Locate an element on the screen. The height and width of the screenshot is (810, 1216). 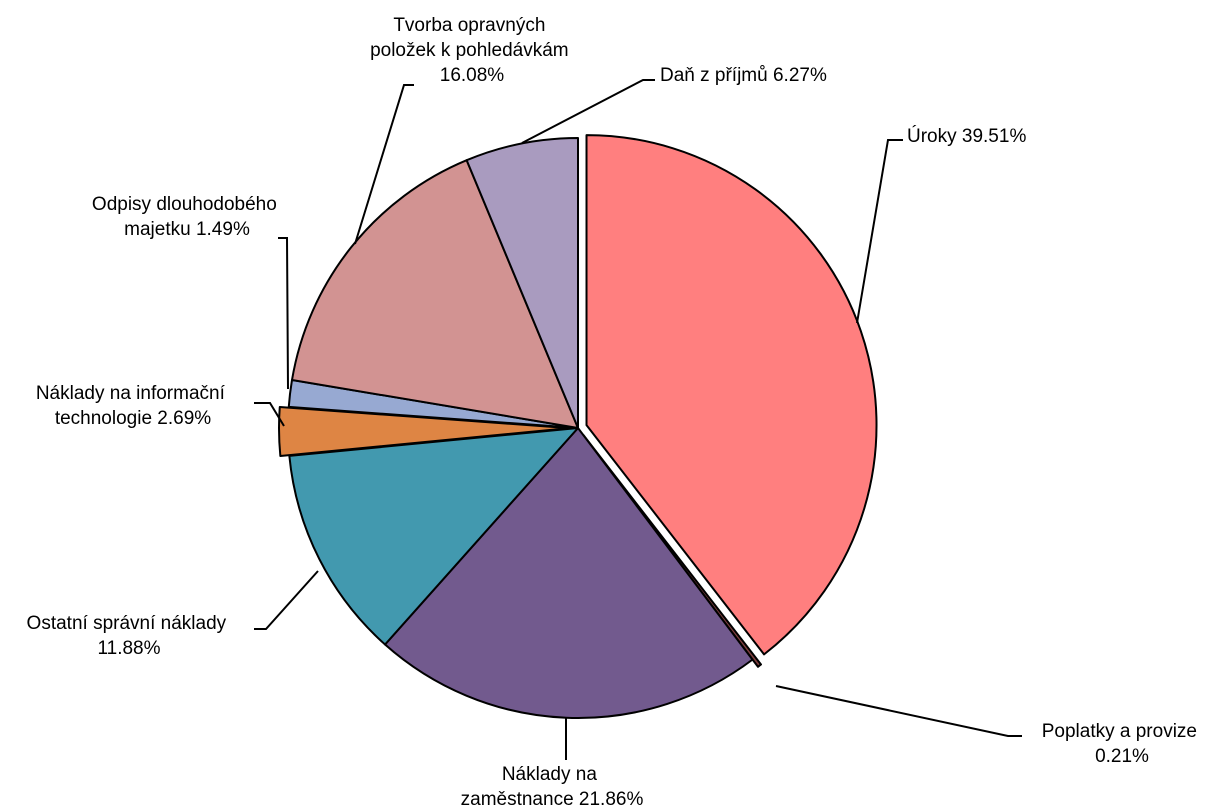
slice-label-uroky: Úroky 39.51% is located at coordinates (966, 136).